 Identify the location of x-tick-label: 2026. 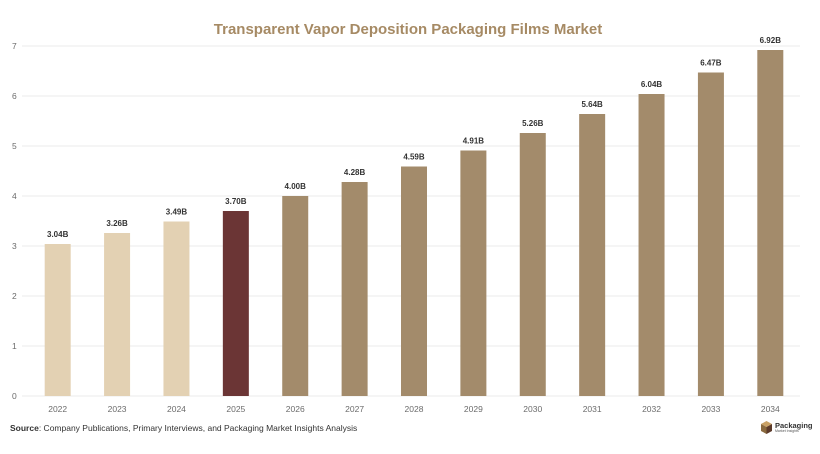
(295, 409).